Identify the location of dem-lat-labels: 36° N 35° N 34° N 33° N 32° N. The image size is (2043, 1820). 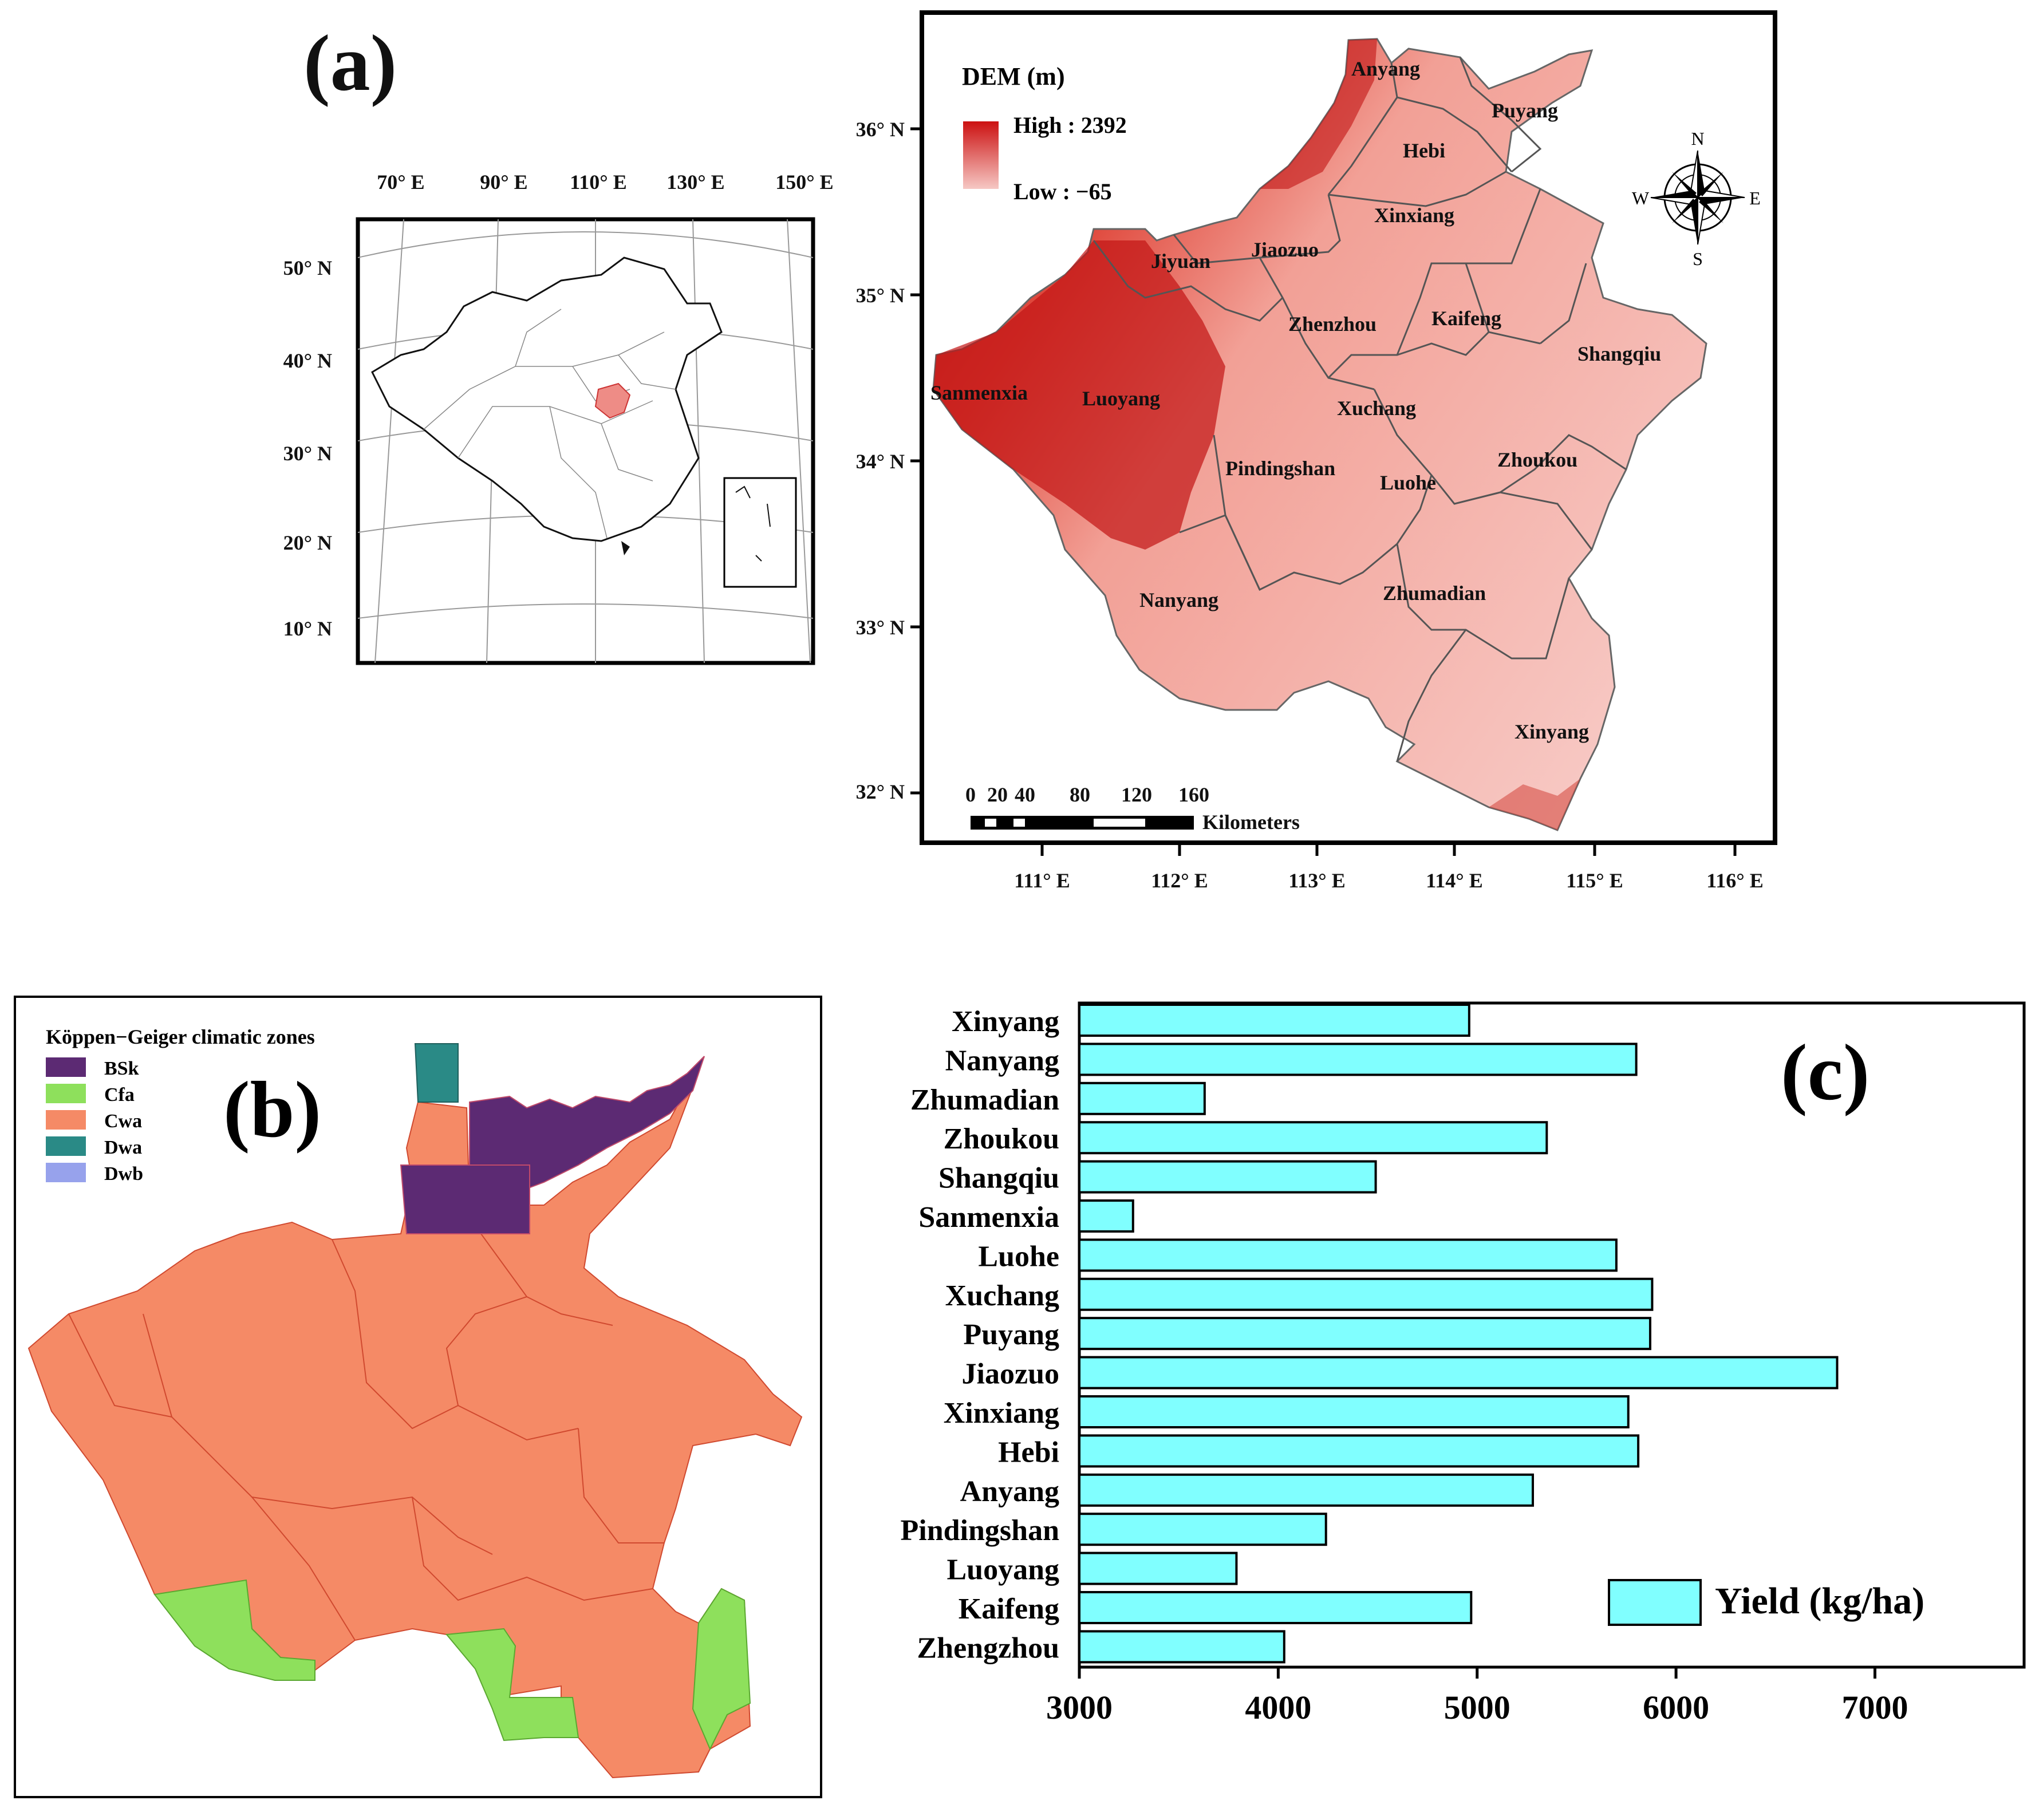
(880, 460).